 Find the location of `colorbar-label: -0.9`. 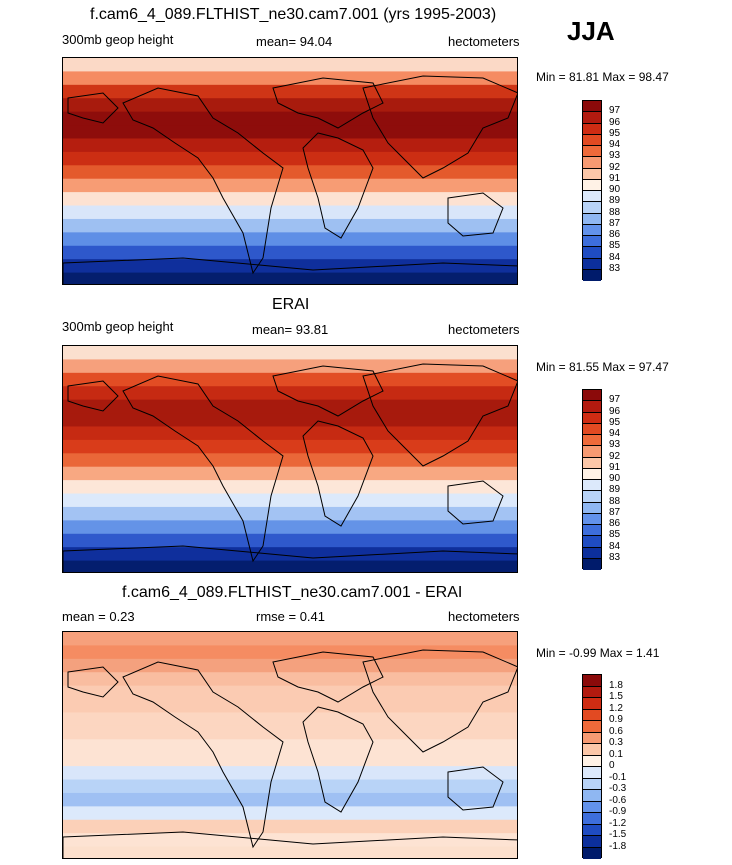

colorbar-label: -0.9 is located at coordinates (618, 811).